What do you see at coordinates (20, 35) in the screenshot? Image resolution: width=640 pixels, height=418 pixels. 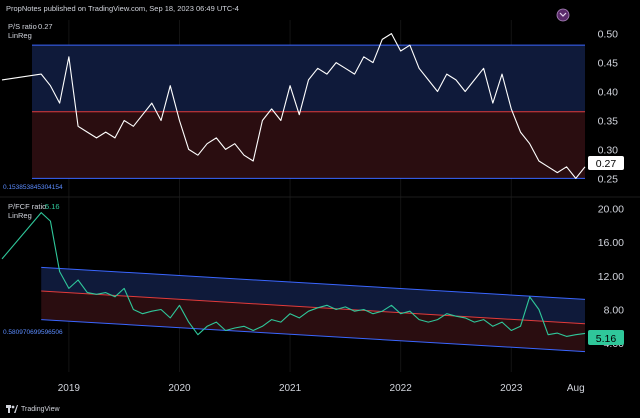 I see `ps-indicator: LinReg` at bounding box center [20, 35].